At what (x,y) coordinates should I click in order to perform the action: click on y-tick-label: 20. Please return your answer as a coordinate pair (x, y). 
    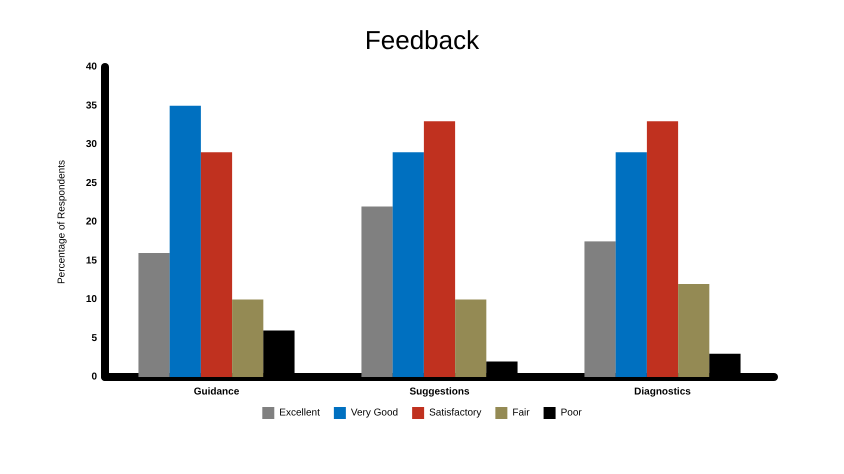
    Looking at the image, I should click on (92, 222).